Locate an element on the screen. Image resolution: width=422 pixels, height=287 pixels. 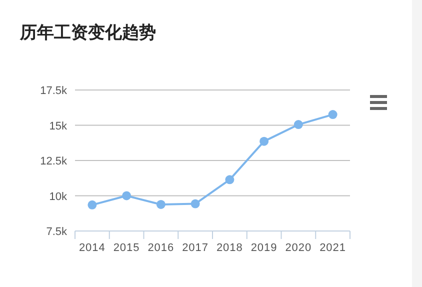
x-tick-label: 2014 is located at coordinates (92, 248).